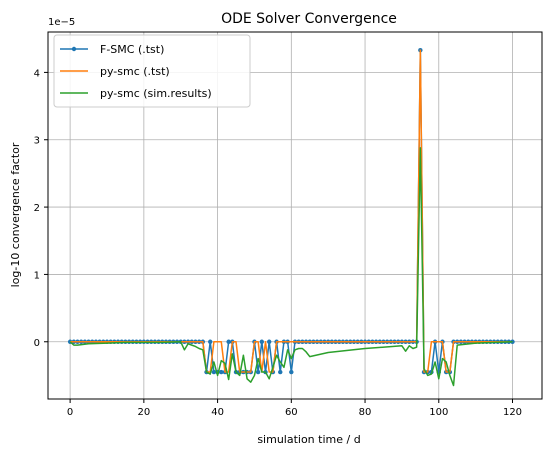 This screenshot has height=455, width=554. I want to click on y-tick-label: 0, so click(37, 343).